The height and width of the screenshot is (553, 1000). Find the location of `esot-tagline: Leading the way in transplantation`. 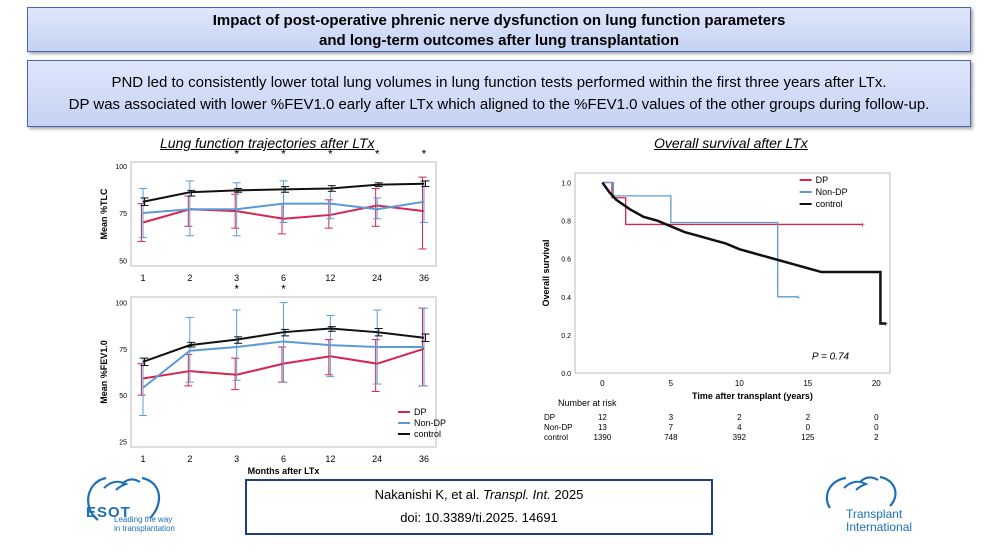

esot-tagline: Leading the way in transplantation is located at coordinates (144, 524).